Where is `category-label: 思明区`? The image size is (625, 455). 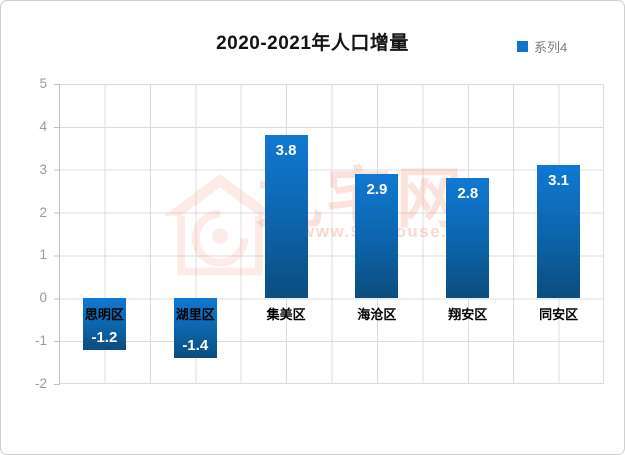
category-label: 思明区 is located at coordinates (104, 315).